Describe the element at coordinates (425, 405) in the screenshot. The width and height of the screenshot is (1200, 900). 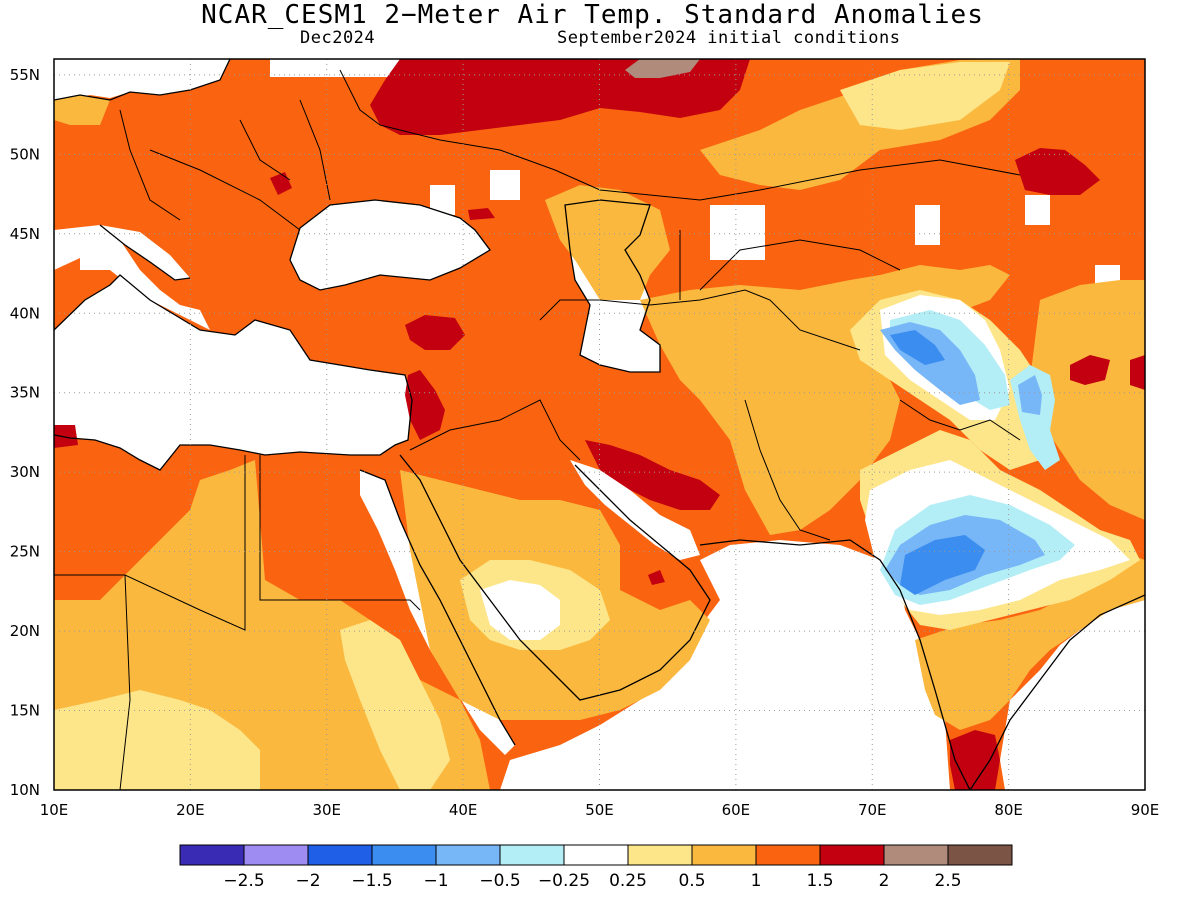
I see `field-above-1-5-levant` at that location.